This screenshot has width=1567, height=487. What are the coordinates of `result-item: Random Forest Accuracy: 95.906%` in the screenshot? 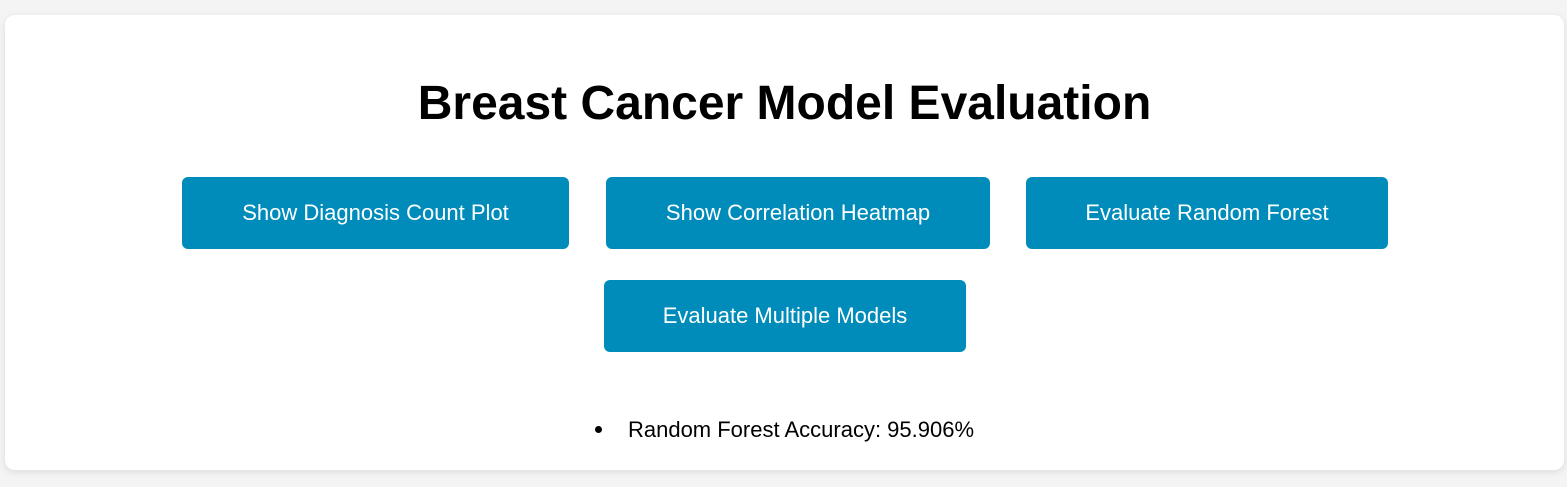 It's located at (784, 429).